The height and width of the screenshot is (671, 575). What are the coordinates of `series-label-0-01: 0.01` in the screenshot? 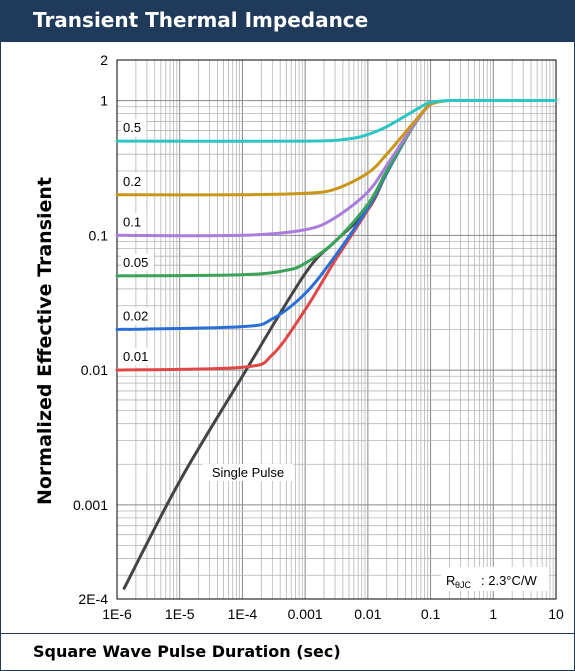 It's located at (135, 356).